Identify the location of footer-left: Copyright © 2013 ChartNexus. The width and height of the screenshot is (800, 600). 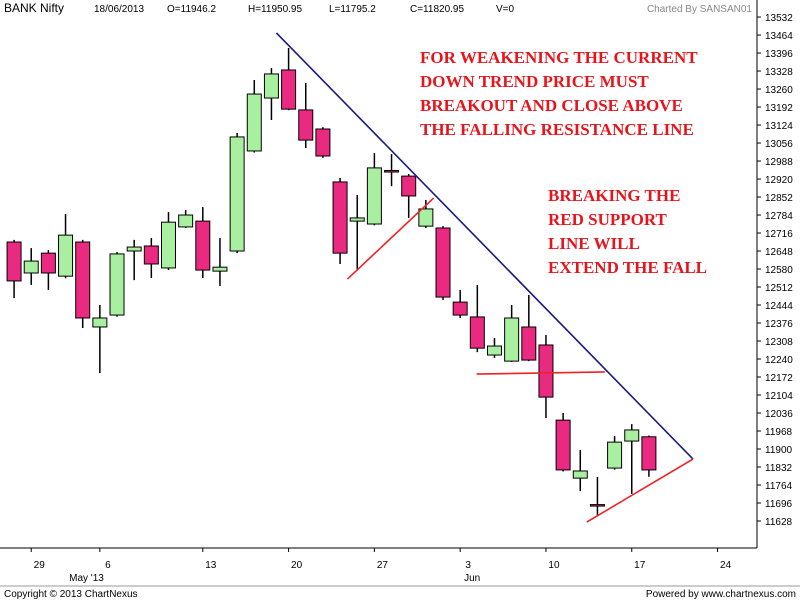
(71, 594).